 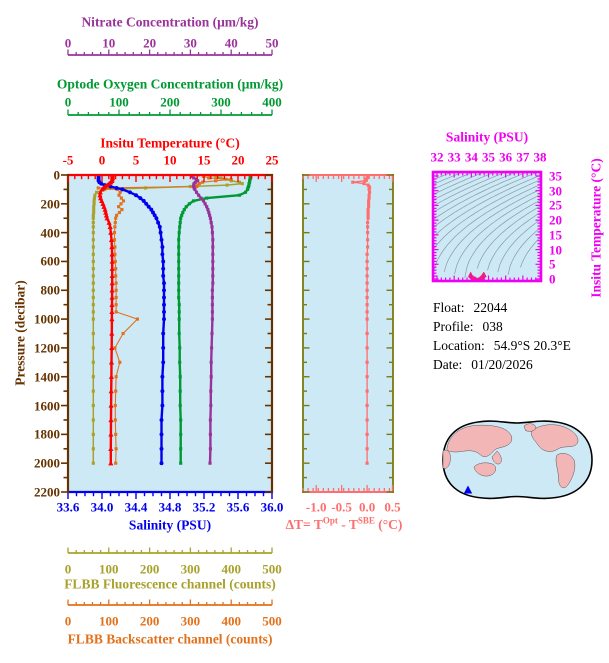 What do you see at coordinates (449, 307) in the screenshot?
I see `float-id-label: Float:` at bounding box center [449, 307].